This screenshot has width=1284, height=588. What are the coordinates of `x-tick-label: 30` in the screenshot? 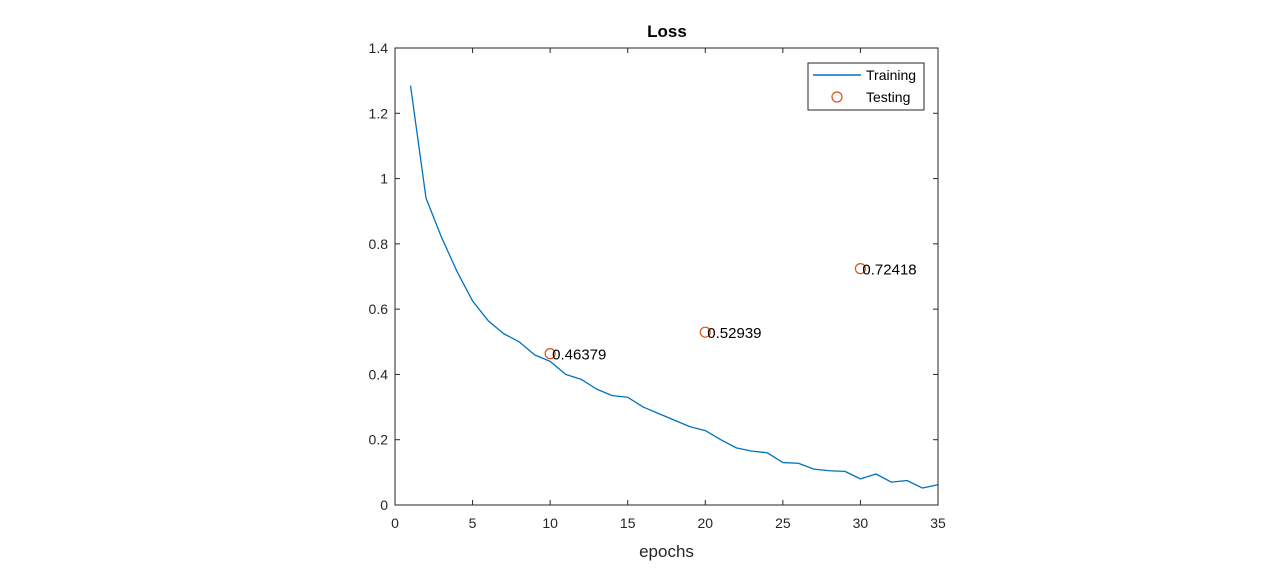 It's located at (861, 523).